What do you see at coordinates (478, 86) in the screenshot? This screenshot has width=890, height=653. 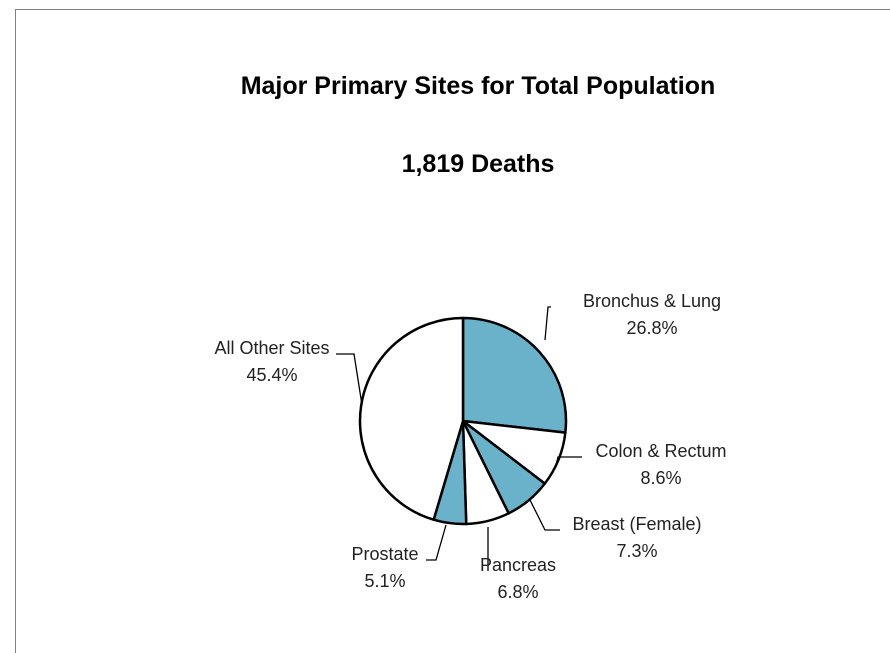 I see `chart-title: Major Primary Sites for Total Population` at bounding box center [478, 86].